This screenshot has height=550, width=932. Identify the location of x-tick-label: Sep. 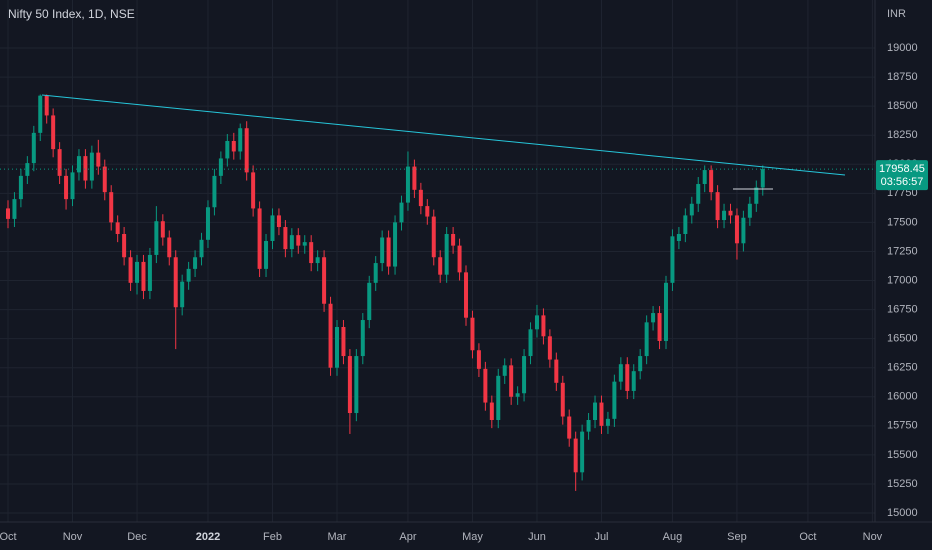
(737, 537).